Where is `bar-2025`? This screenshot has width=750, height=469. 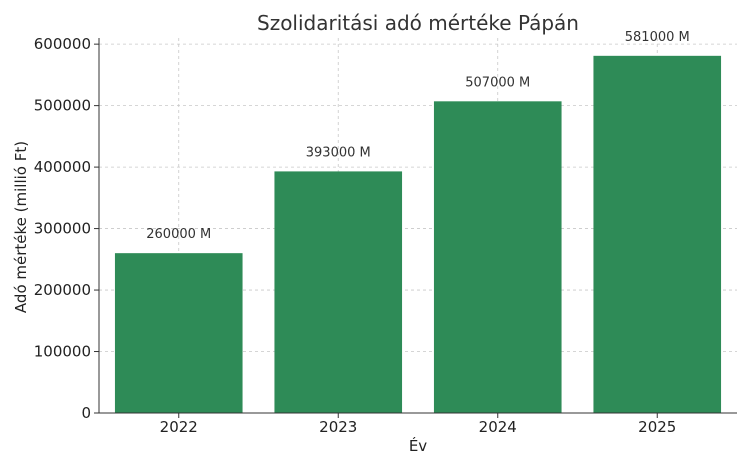 bar-2025 is located at coordinates (657, 234).